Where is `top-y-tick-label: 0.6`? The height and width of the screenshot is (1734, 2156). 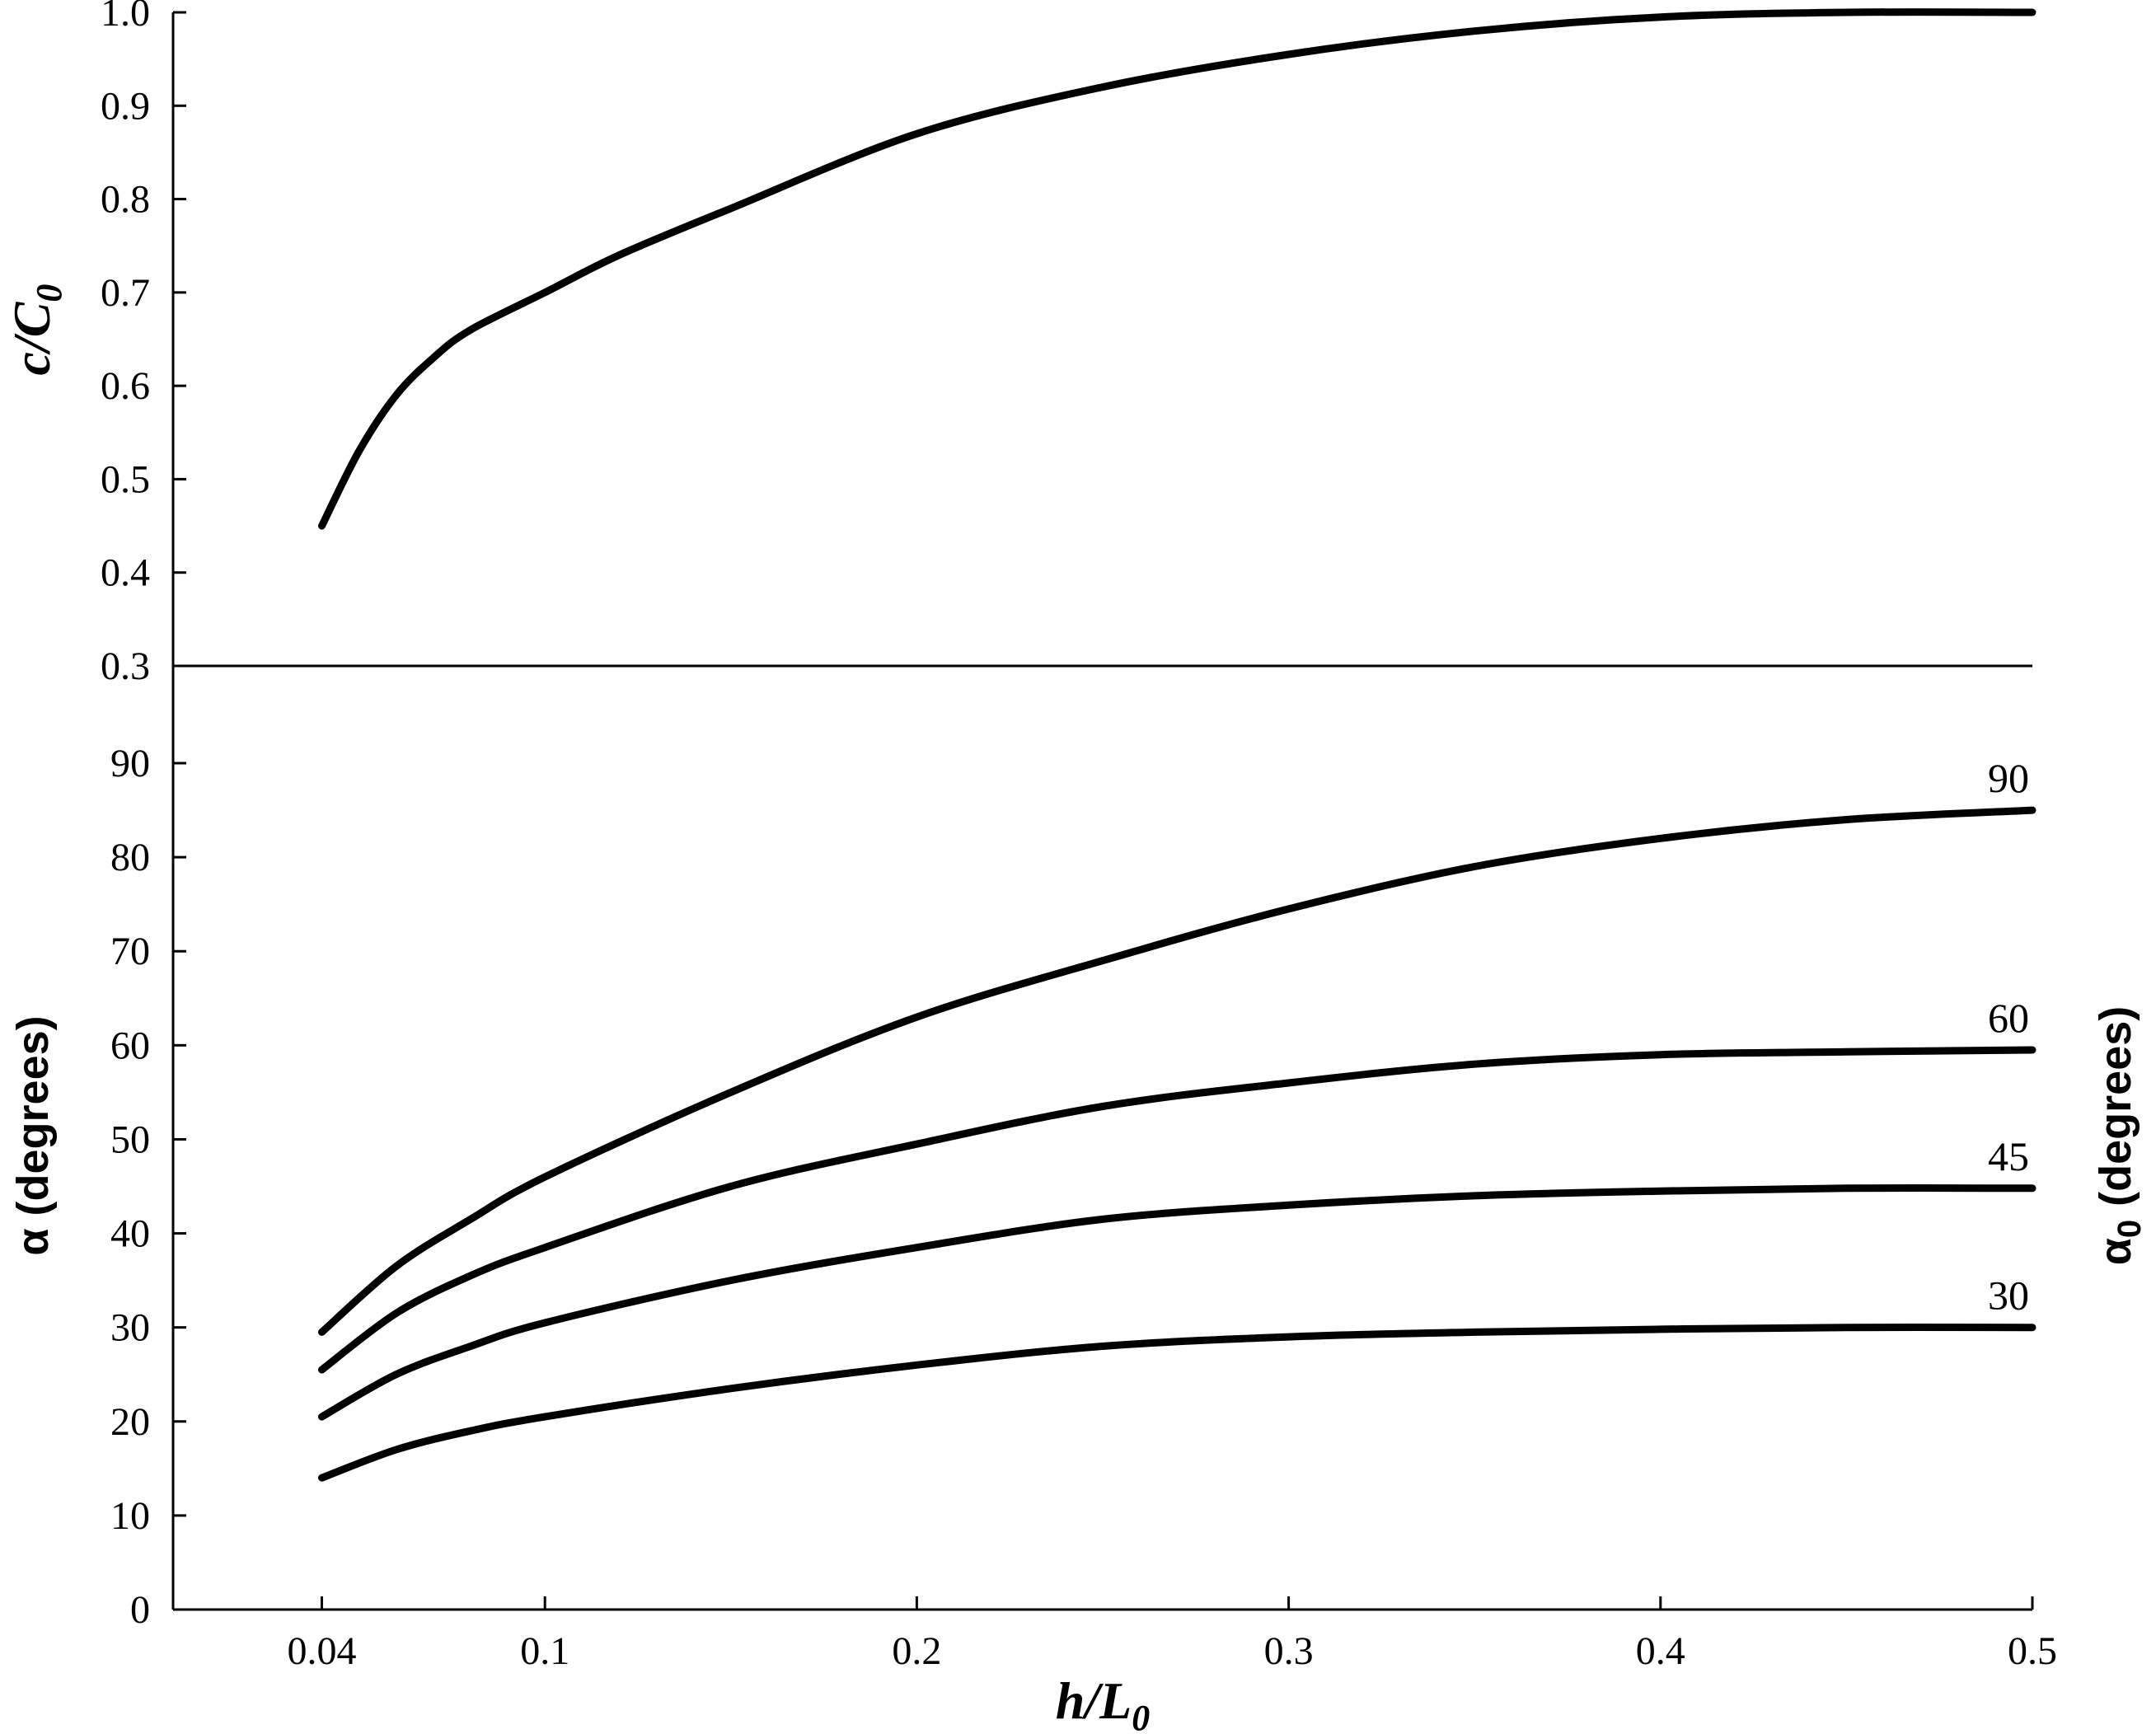
top-y-tick-label: 0.6 is located at coordinates (125, 386).